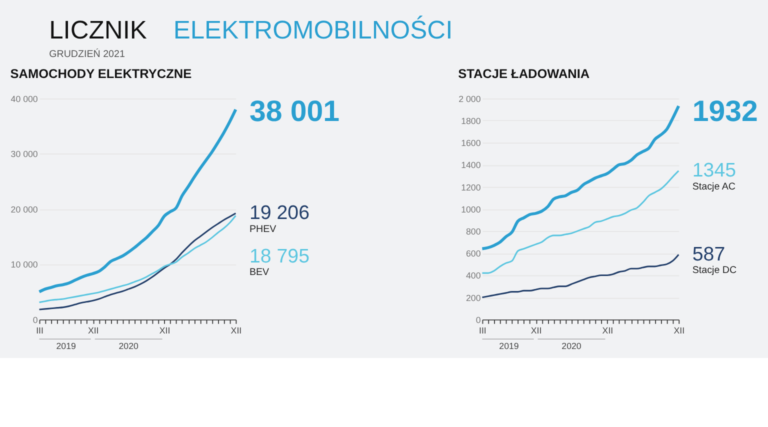 Image resolution: width=768 pixels, height=427 pixels. What do you see at coordinates (471, 187) in the screenshot?
I see `y-tick-label: 1200` at bounding box center [471, 187].